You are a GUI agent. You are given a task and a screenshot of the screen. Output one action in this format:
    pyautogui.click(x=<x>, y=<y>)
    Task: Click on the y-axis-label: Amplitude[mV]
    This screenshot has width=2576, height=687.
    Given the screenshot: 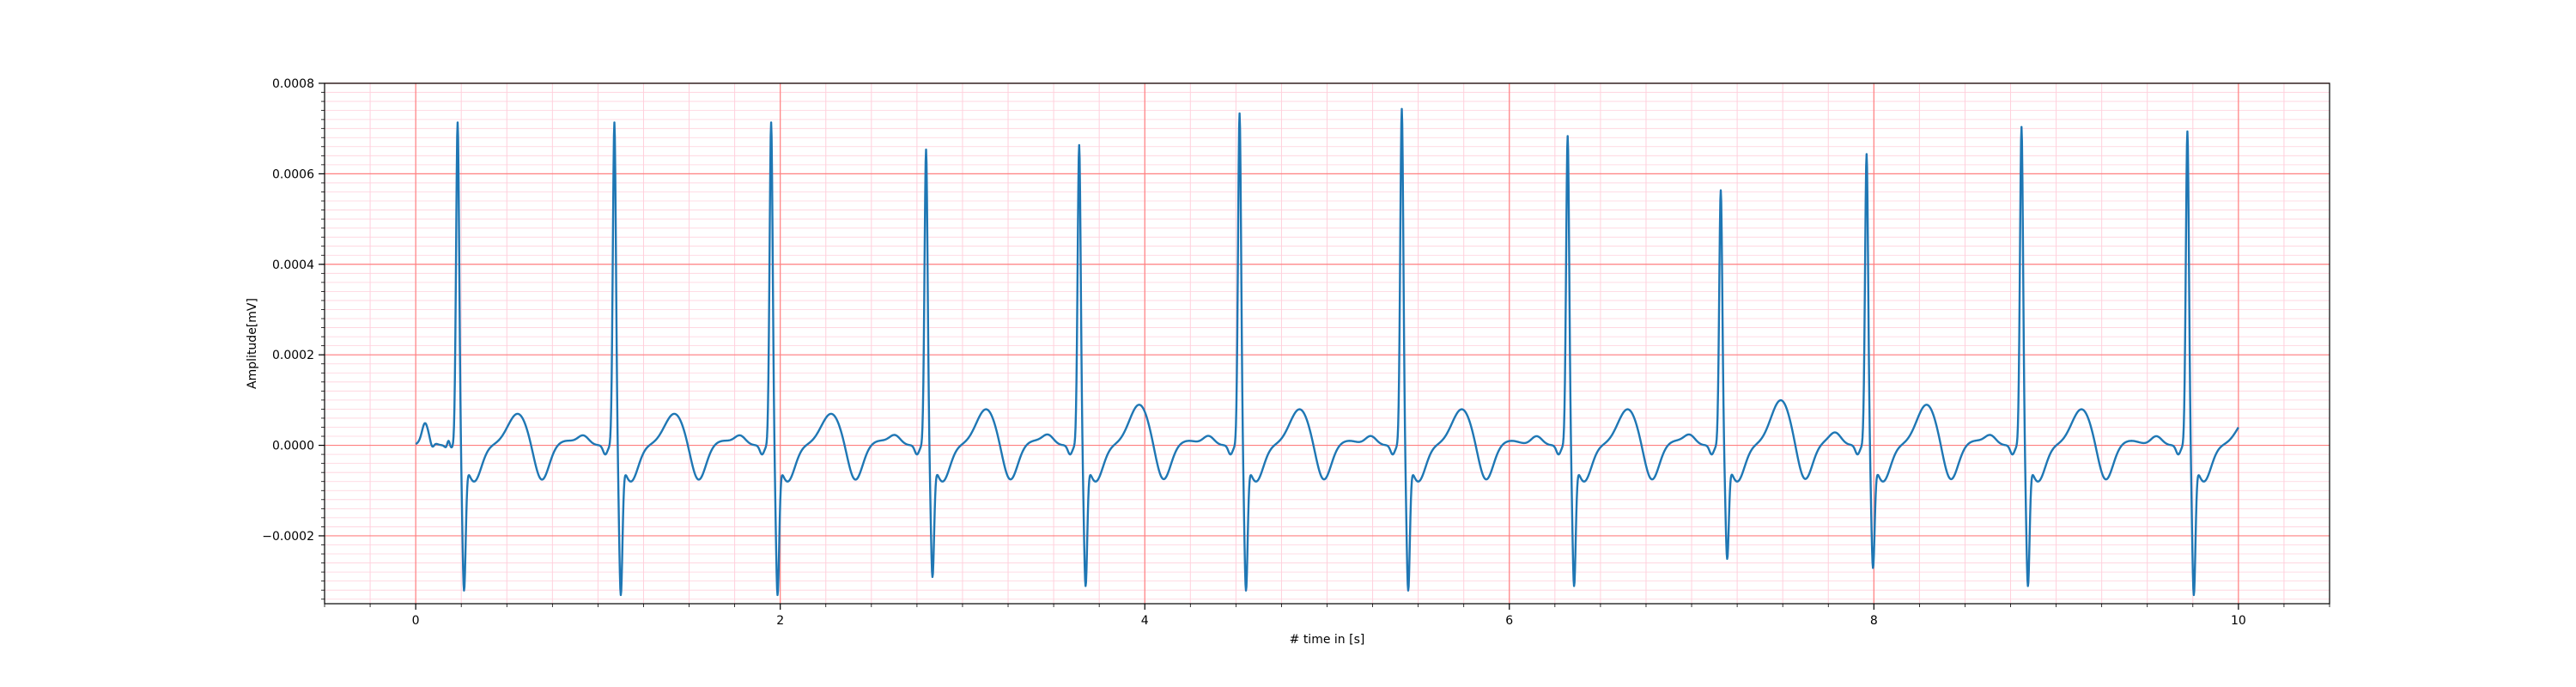 What is the action you would take?
    pyautogui.click(x=252, y=343)
    